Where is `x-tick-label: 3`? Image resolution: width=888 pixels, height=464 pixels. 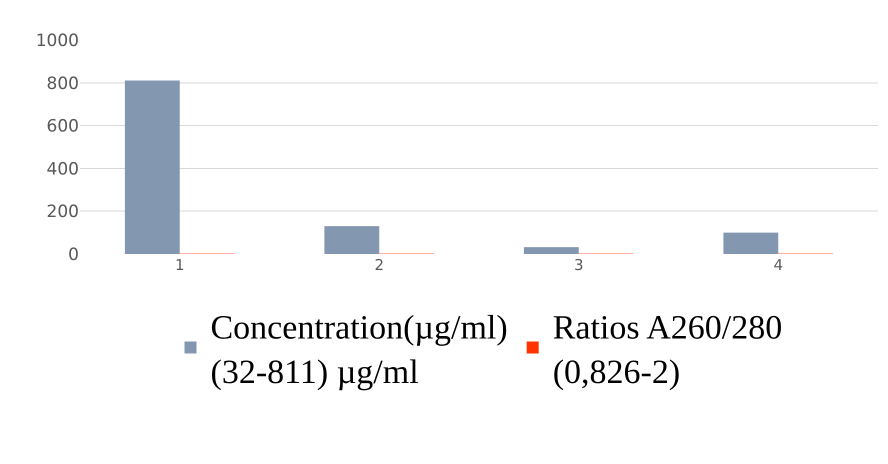 x-tick-label: 3 is located at coordinates (579, 265).